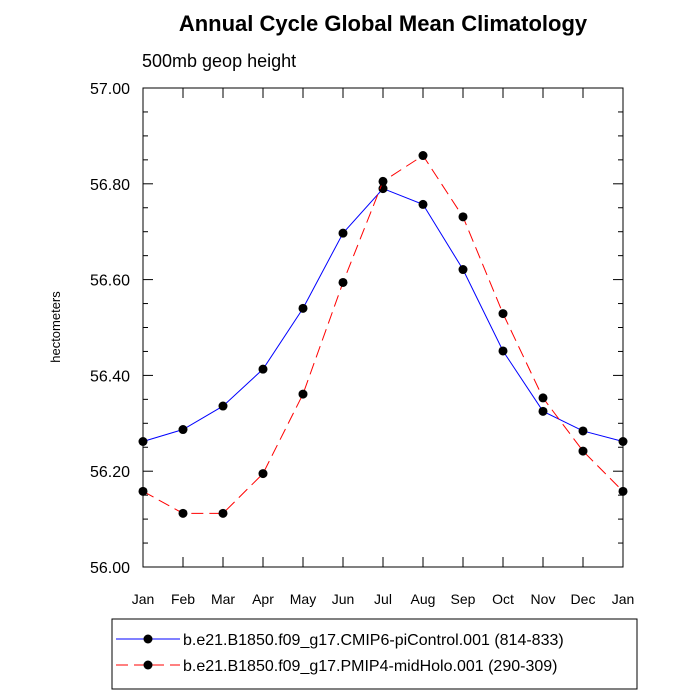 Image resolution: width=700 pixels, height=700 pixels. Describe the element at coordinates (343, 599) in the screenshot. I see `x-tick-label: Jun` at that location.